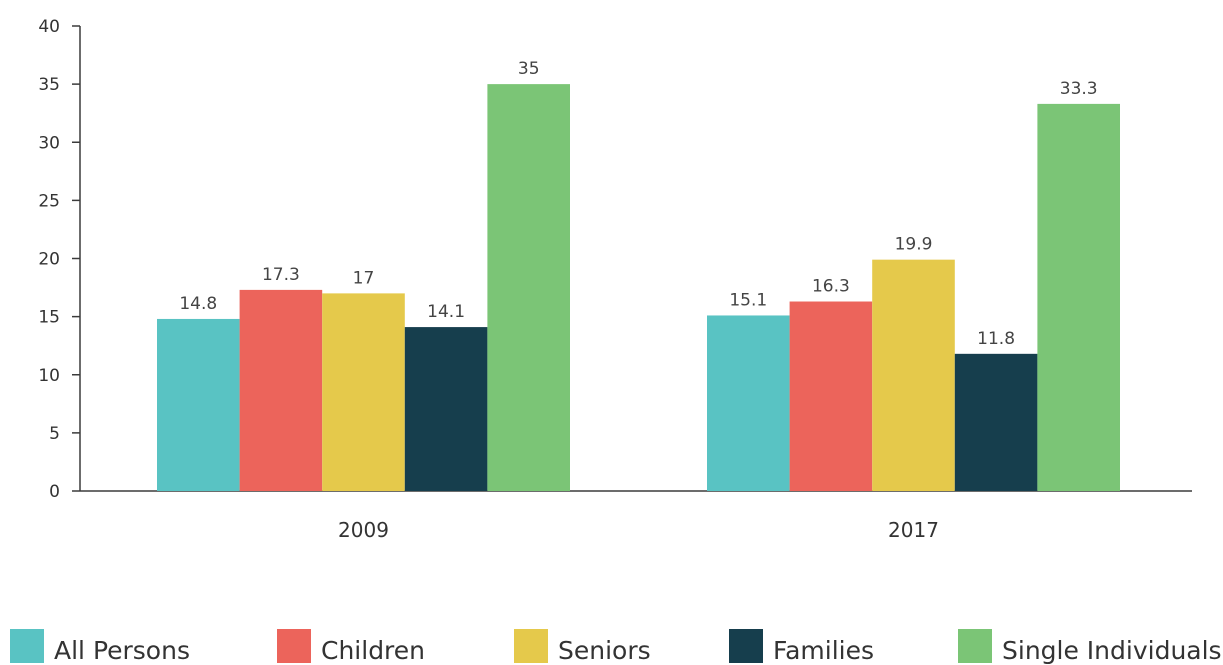  Describe the element at coordinates (823, 650) in the screenshot. I see `legend-label: Families` at that location.